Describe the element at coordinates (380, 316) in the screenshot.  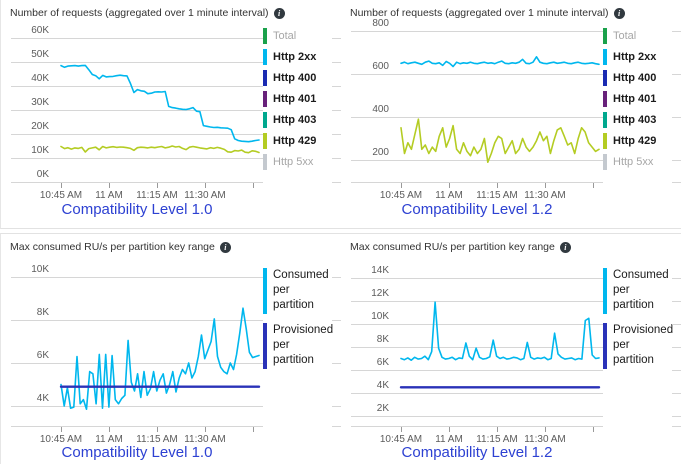
I see `y-axis-label: 10K` at that location.